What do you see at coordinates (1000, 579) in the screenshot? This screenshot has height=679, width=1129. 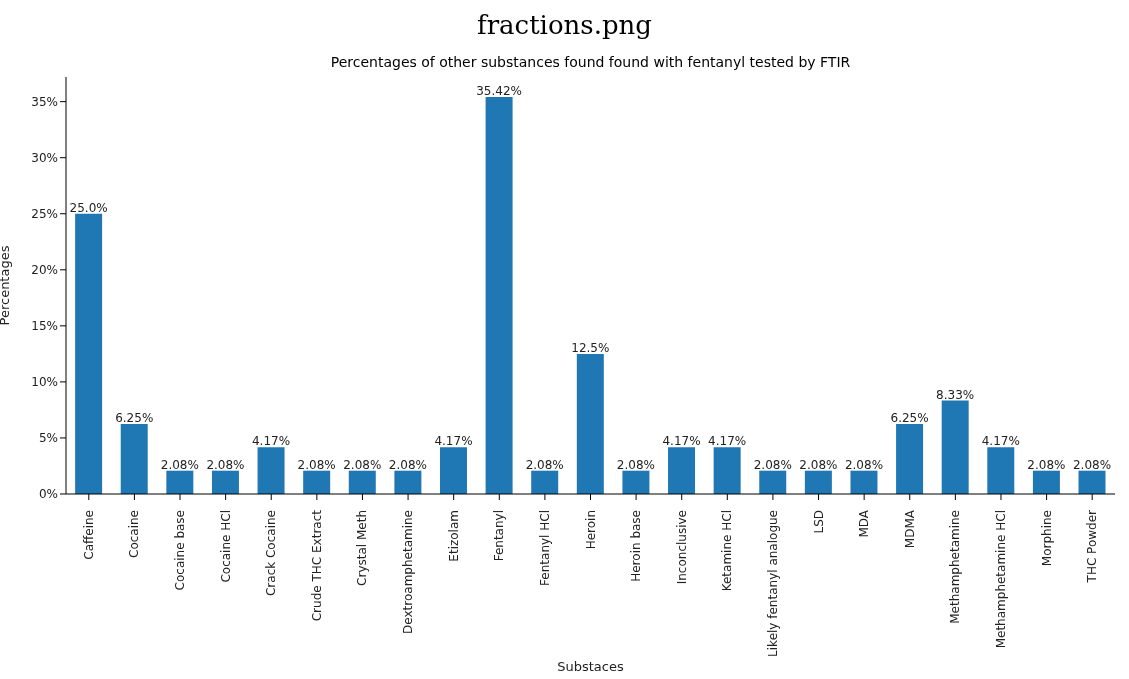 I see `x-tick-label: Methamphetamine HCl` at bounding box center [1000, 579].